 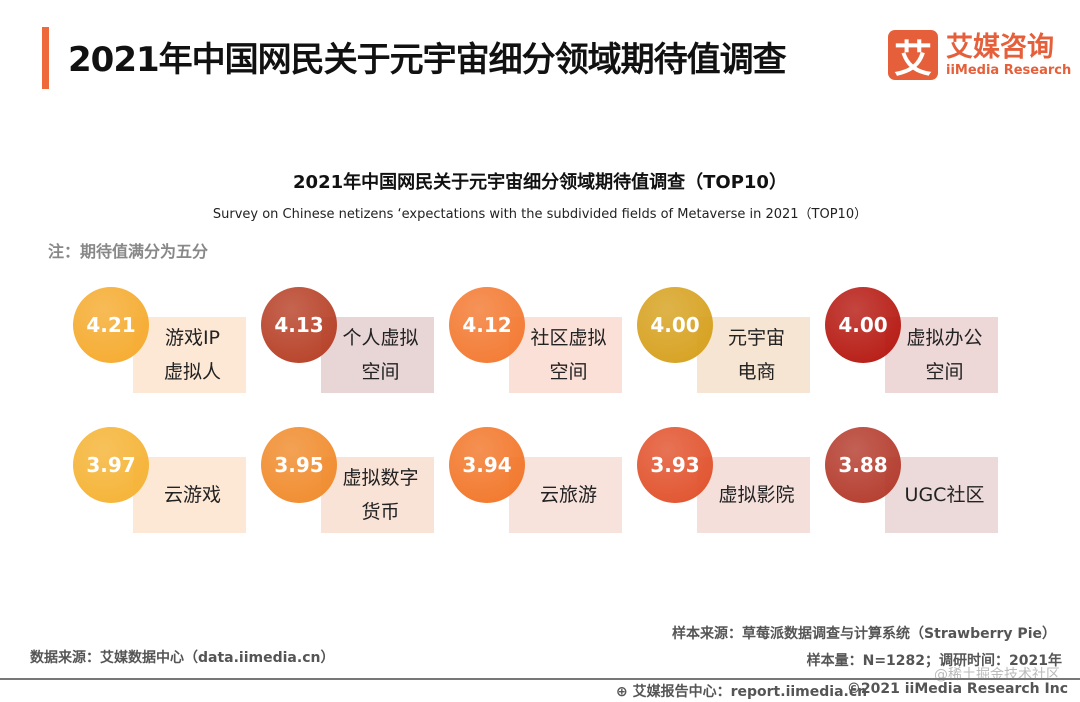 I want to click on item-label: 游戏IP 虚拟人, so click(x=189, y=355).